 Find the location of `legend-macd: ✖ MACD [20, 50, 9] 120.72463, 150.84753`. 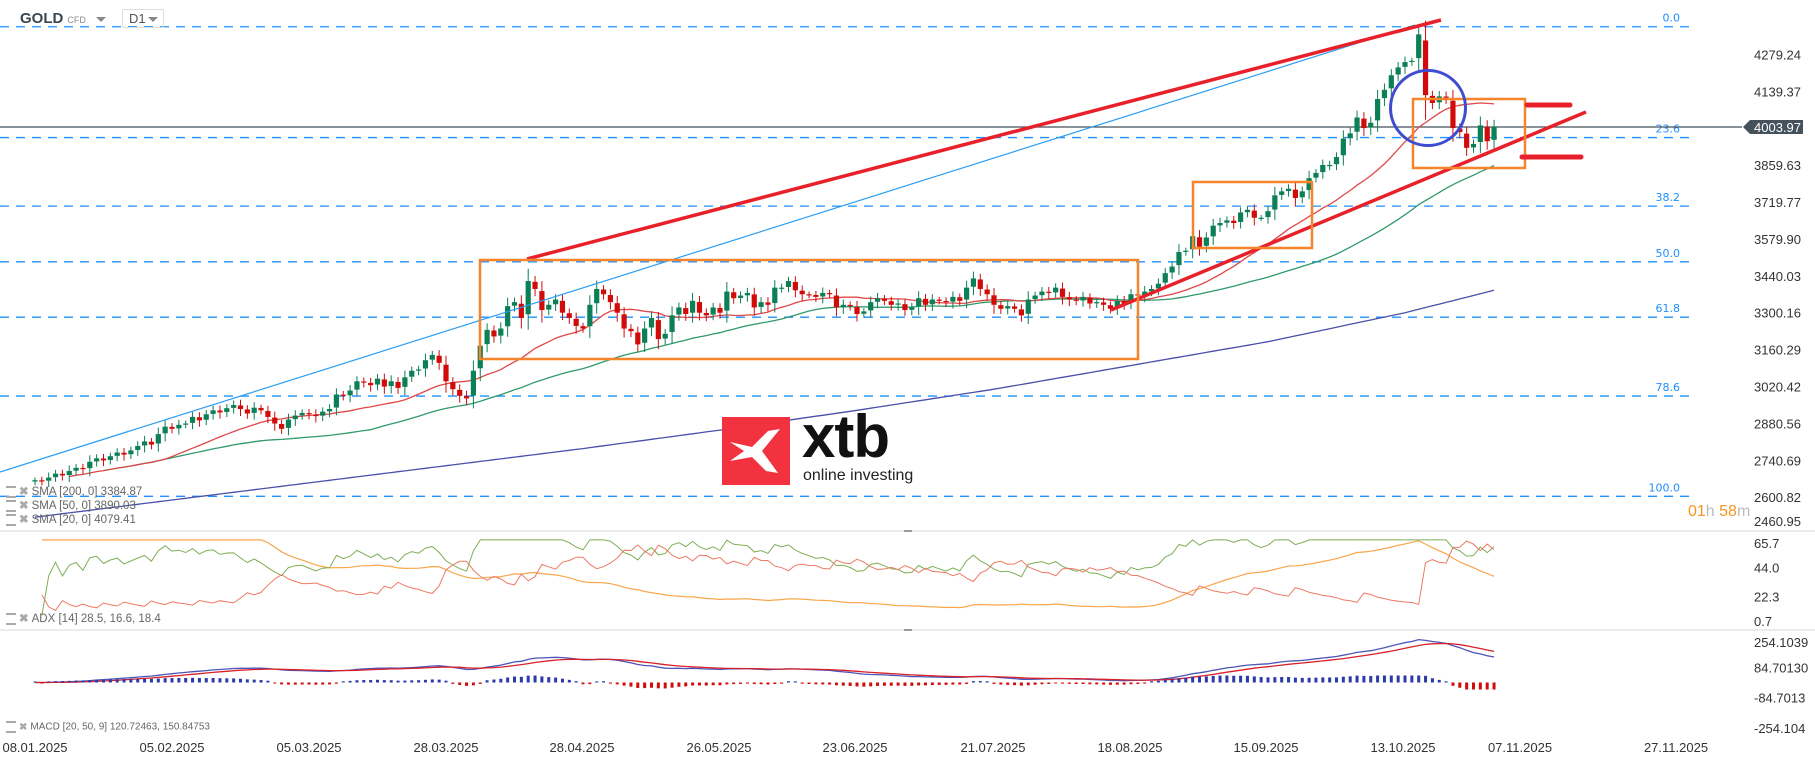

legend-macd: ✖ MACD [20, 50, 9] 120.72463, 150.84753 is located at coordinates (108, 727).